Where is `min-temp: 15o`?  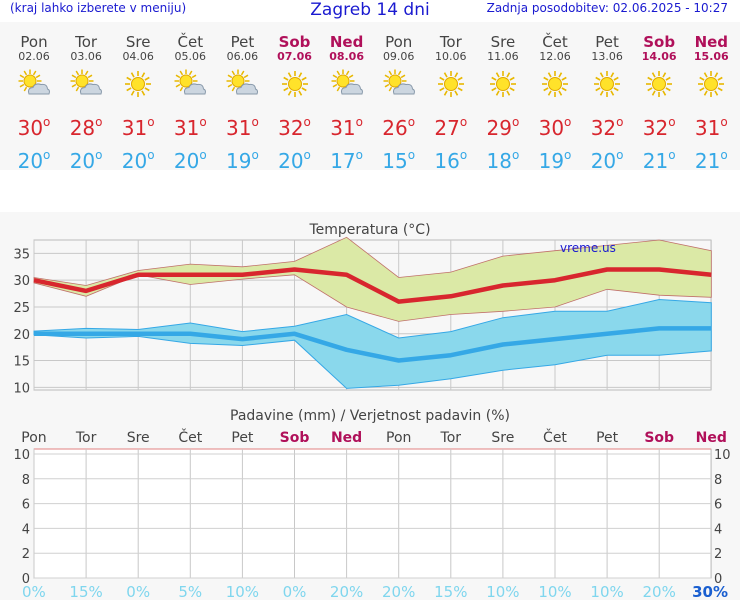 min-temp: 15o is located at coordinates (399, 160).